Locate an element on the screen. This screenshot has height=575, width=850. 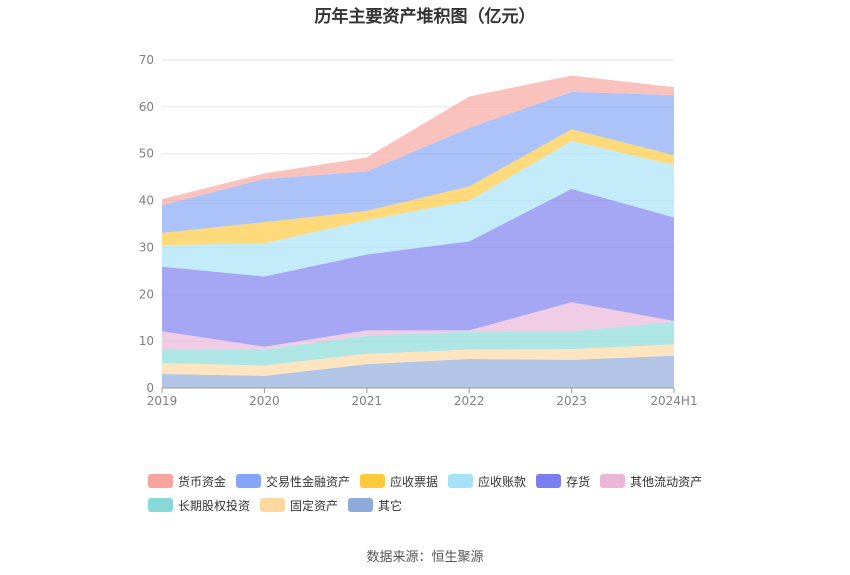
x-tick-label: 2019 is located at coordinates (162, 401).